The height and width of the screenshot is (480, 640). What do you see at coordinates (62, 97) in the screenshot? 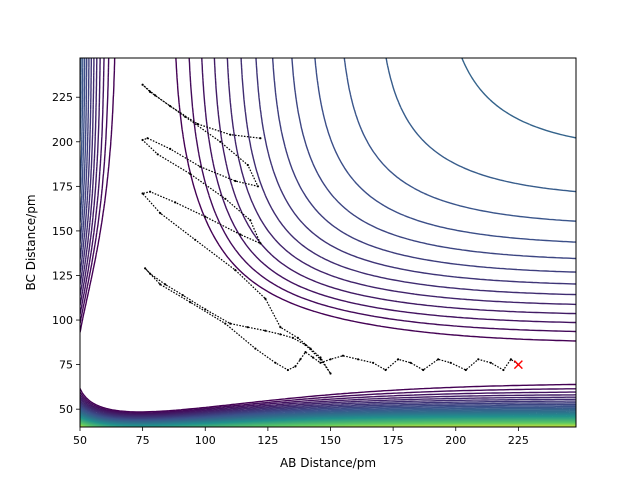
I see `y-tick-label: 225` at bounding box center [62, 97].